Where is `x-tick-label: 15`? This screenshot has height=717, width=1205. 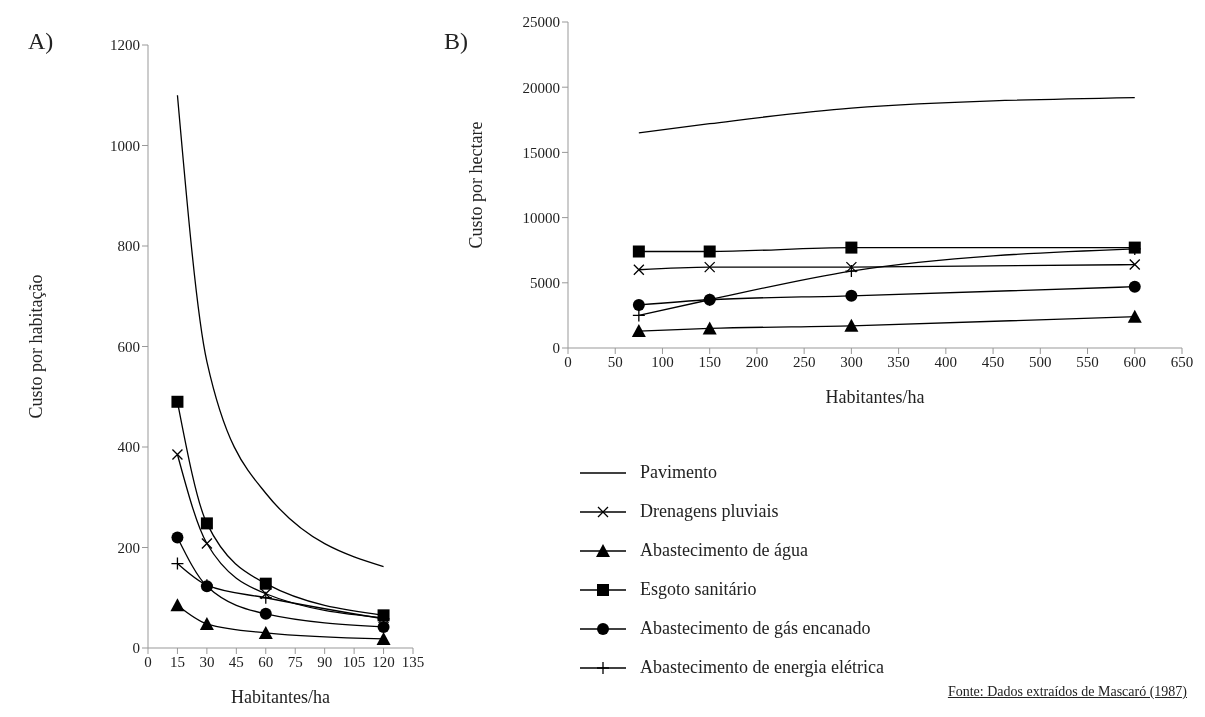
x-tick-label: 15 is located at coordinates (177, 661).